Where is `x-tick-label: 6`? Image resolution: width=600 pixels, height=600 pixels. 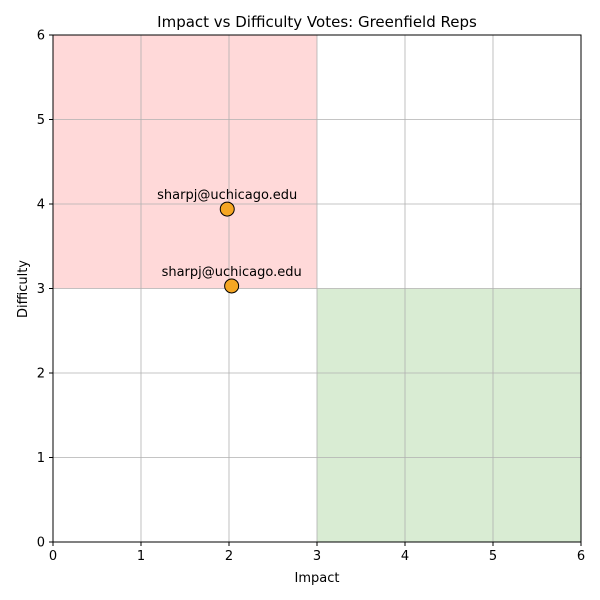 x-tick-label: 6 is located at coordinates (581, 556).